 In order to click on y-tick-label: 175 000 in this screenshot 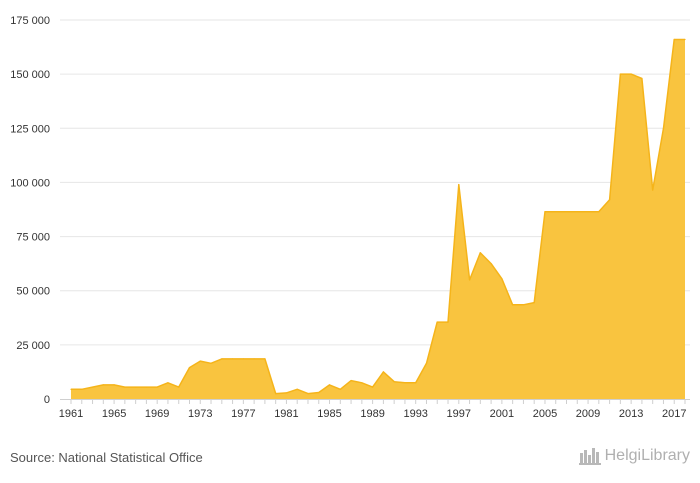, I will do `click(30, 21)`.